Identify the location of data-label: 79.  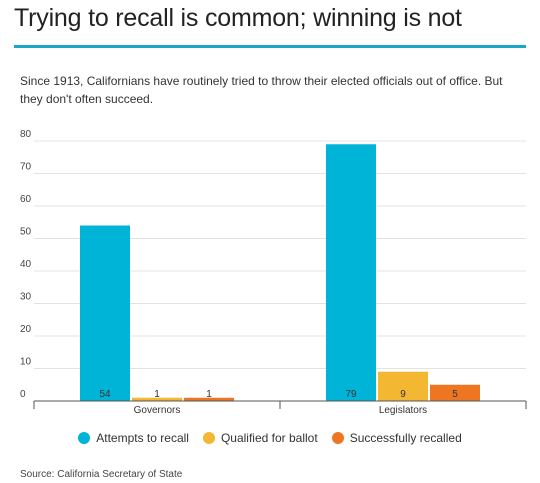
(351, 394).